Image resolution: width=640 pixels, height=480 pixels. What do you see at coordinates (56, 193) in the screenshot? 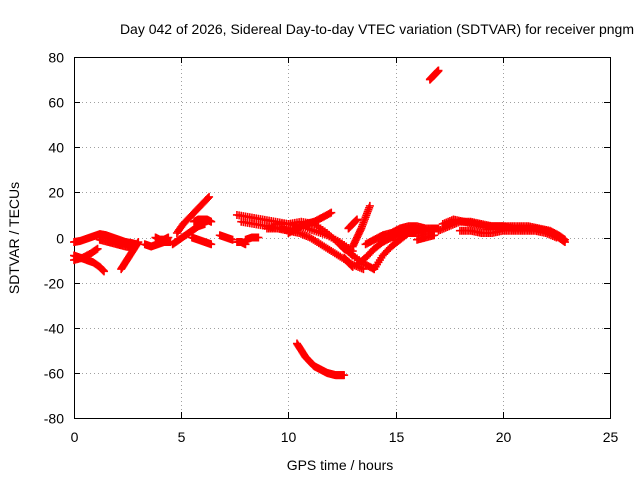
I see `y-tick-label: 20` at bounding box center [56, 193].